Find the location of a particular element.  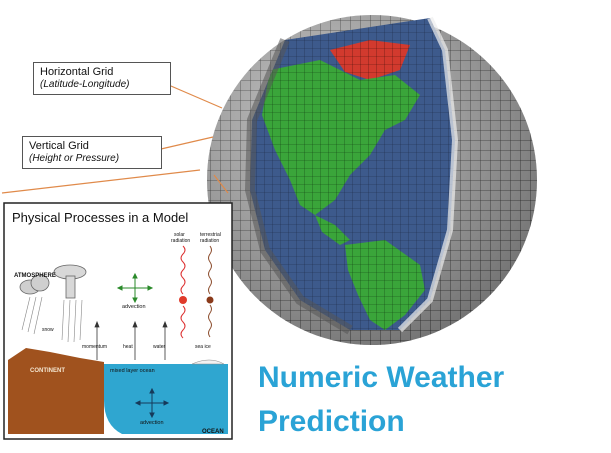

heat-label: heat is located at coordinates (128, 347).